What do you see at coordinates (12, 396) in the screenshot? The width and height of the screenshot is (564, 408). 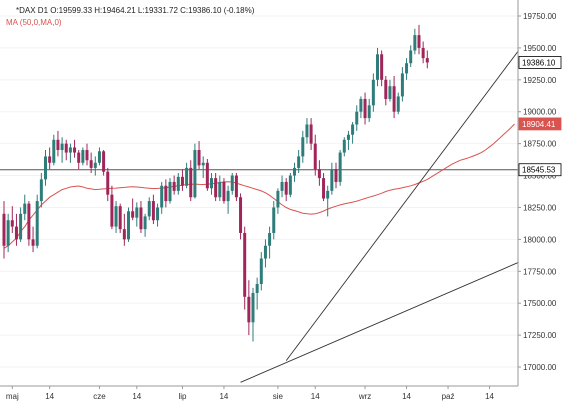 I see `x-tick-label: maj` at bounding box center [12, 396].